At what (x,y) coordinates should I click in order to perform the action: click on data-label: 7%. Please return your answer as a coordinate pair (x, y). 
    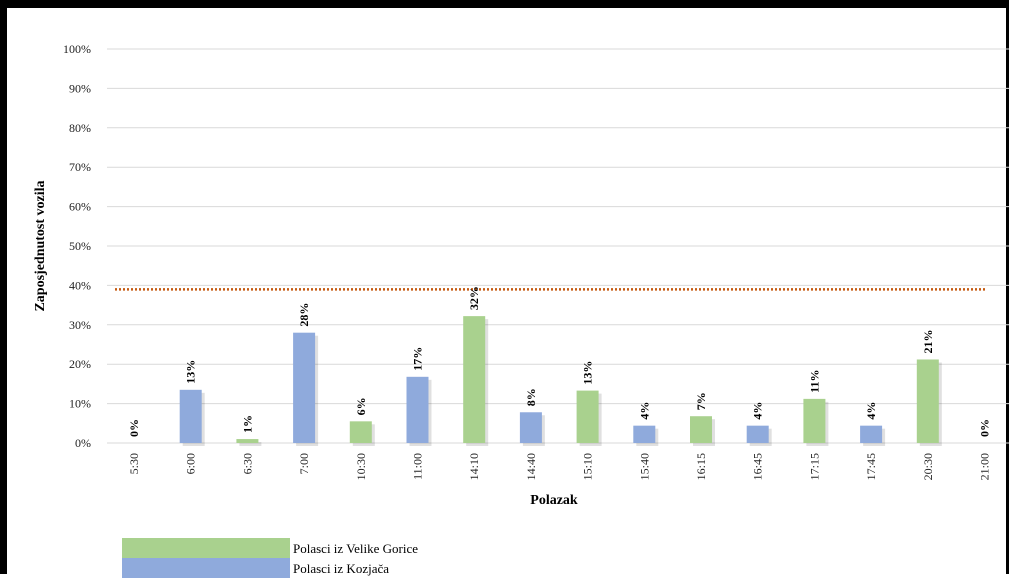
    Looking at the image, I should click on (701, 401).